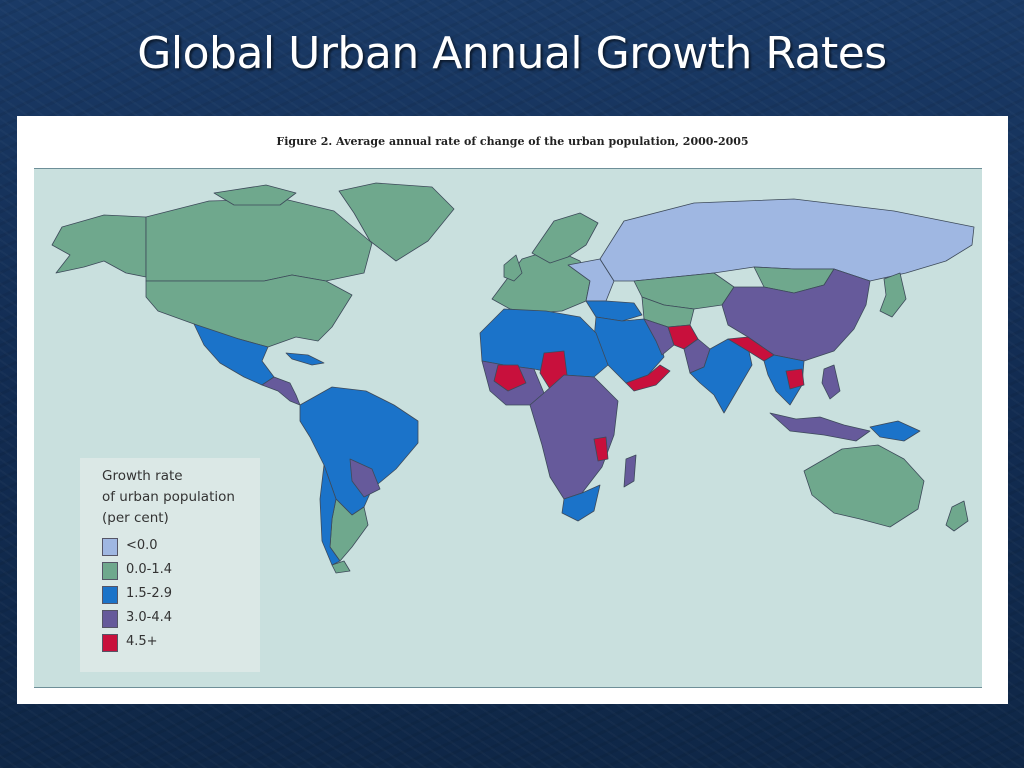 This screenshot has width=1024, height=768. What do you see at coordinates (895, 431) in the screenshot?
I see `region-papua` at bounding box center [895, 431].